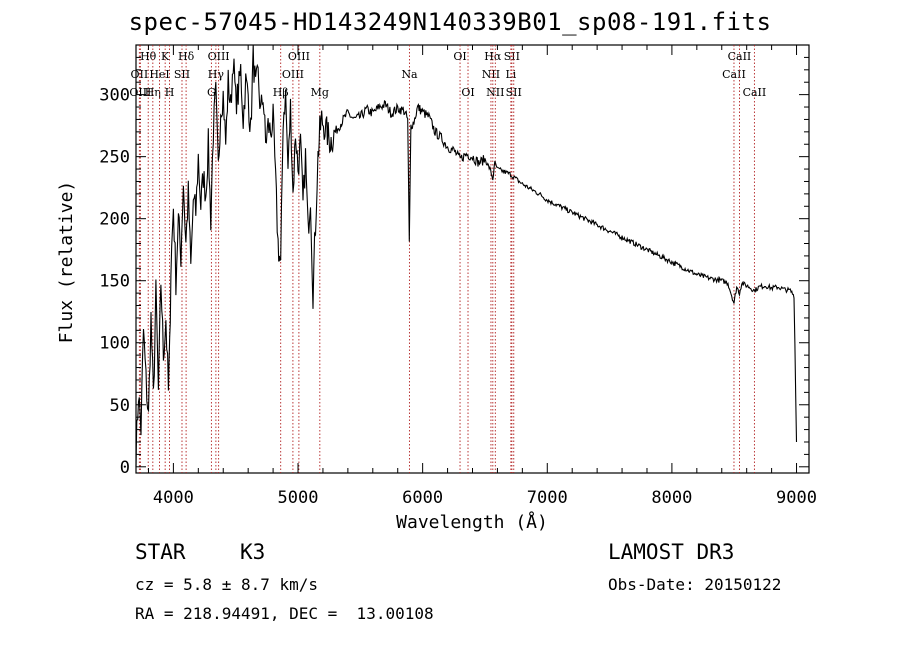 This screenshot has height=649, width=900. What do you see at coordinates (695, 584) in the screenshot?
I see `obs-date: Obs-Date: 20150122` at bounding box center [695, 584].